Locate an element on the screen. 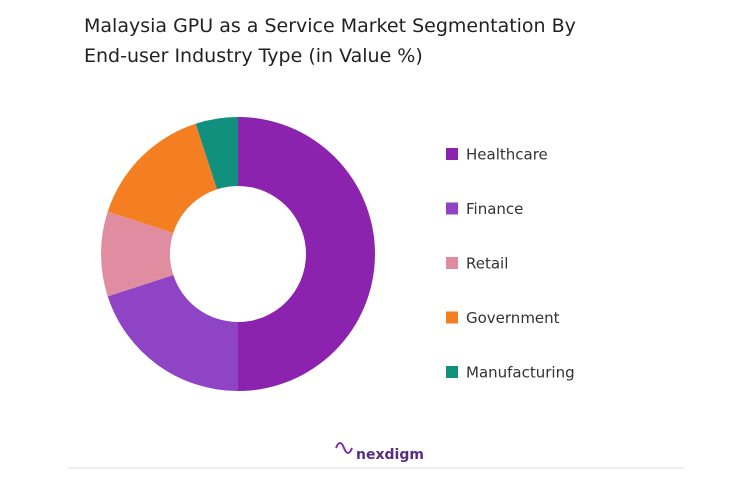 This screenshot has height=479, width=742. legend-label: Manufacturing is located at coordinates (520, 373).